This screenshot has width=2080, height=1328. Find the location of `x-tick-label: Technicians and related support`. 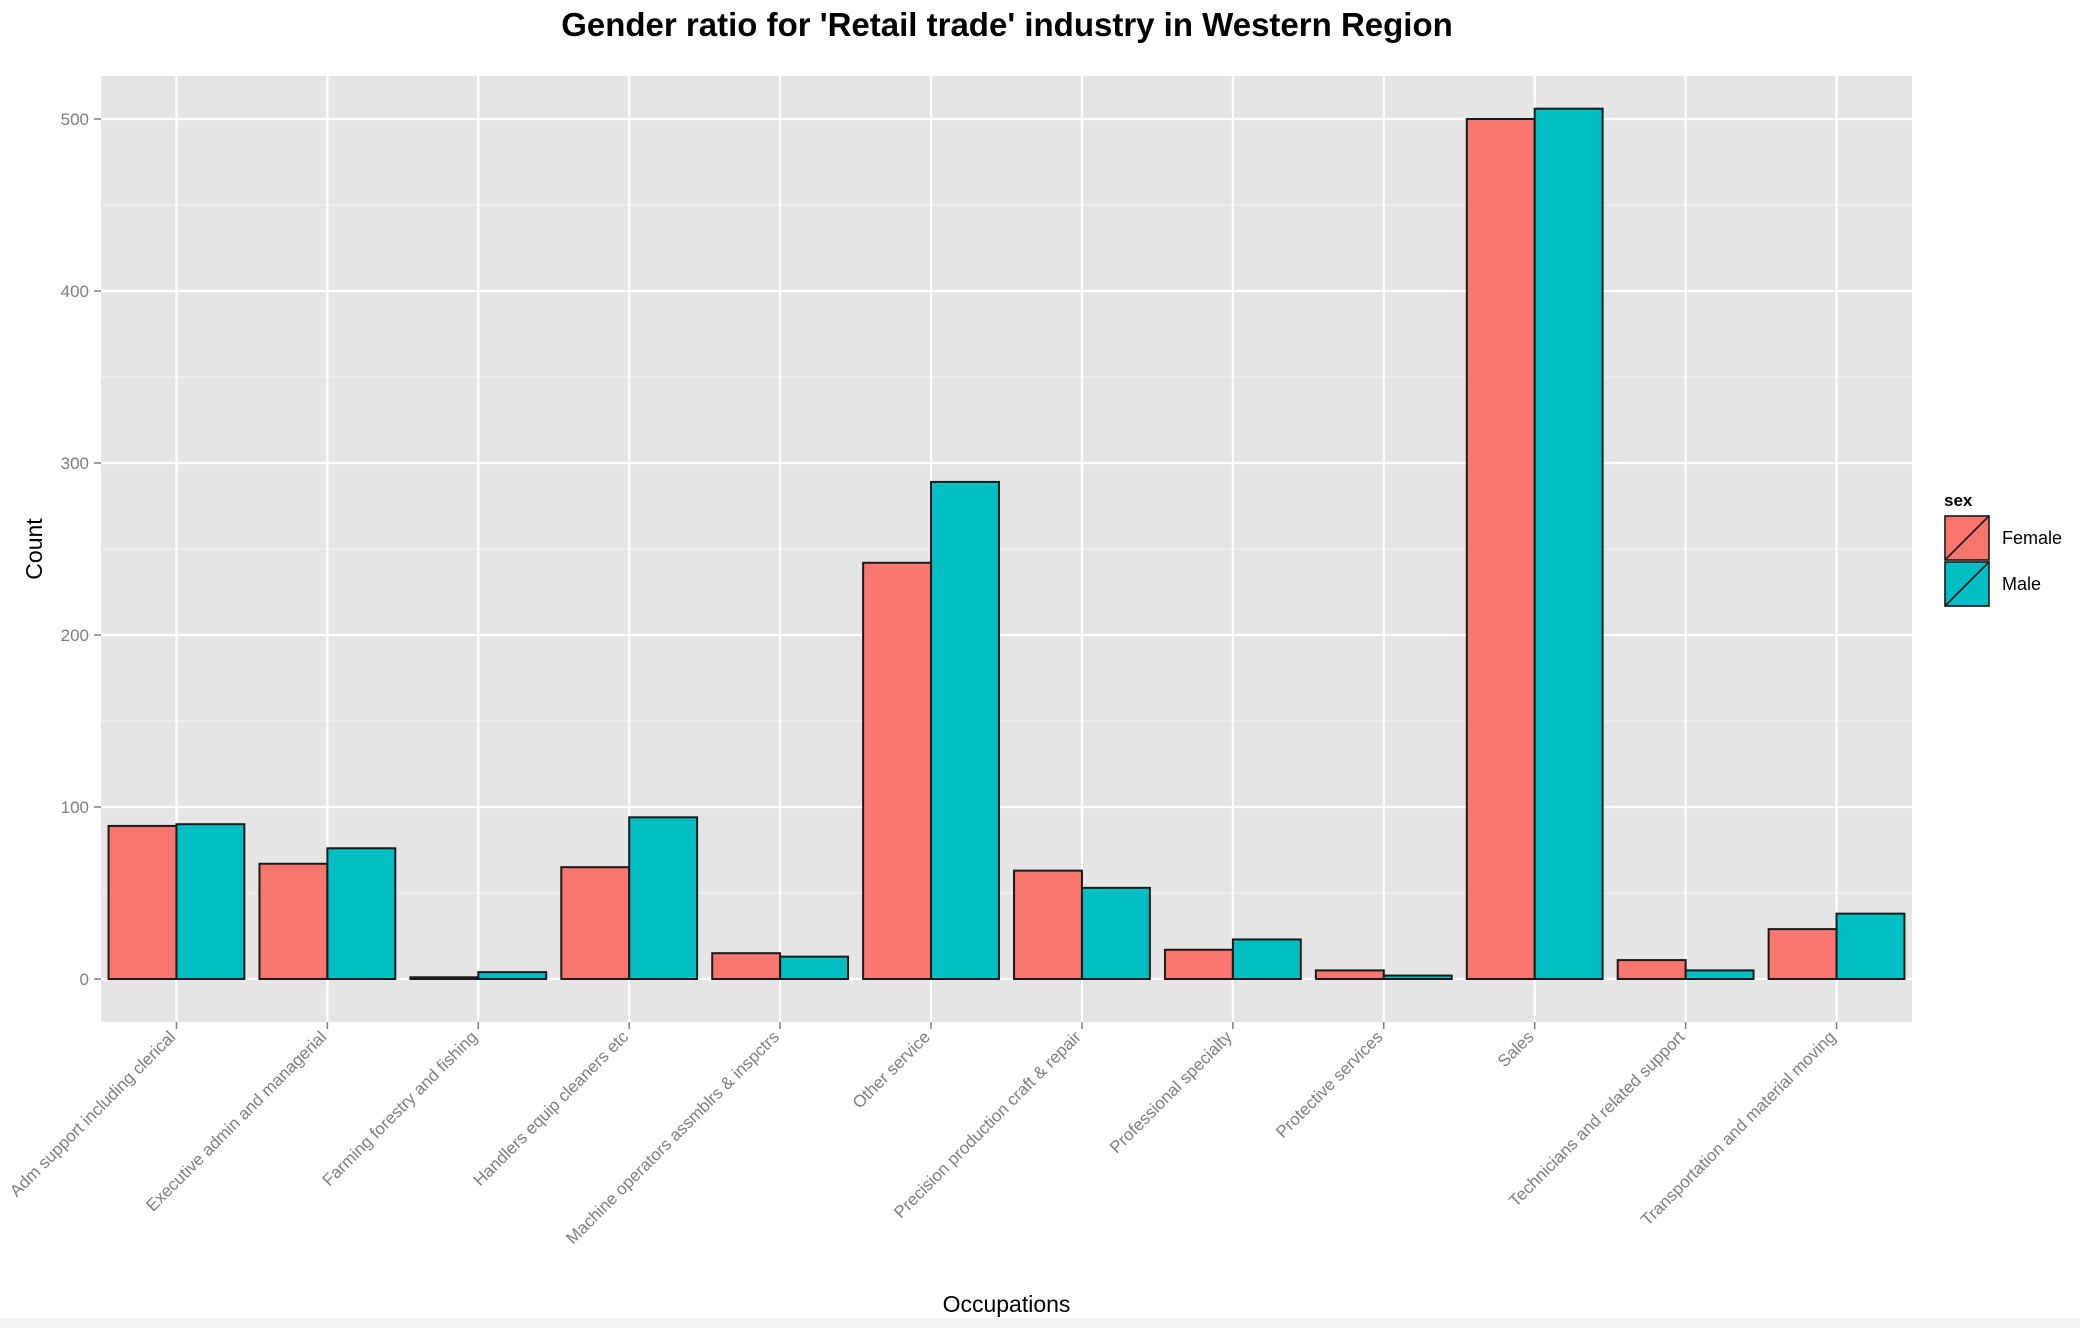

x-tick-label: Technicians and related support is located at coordinates (1596, 1118).